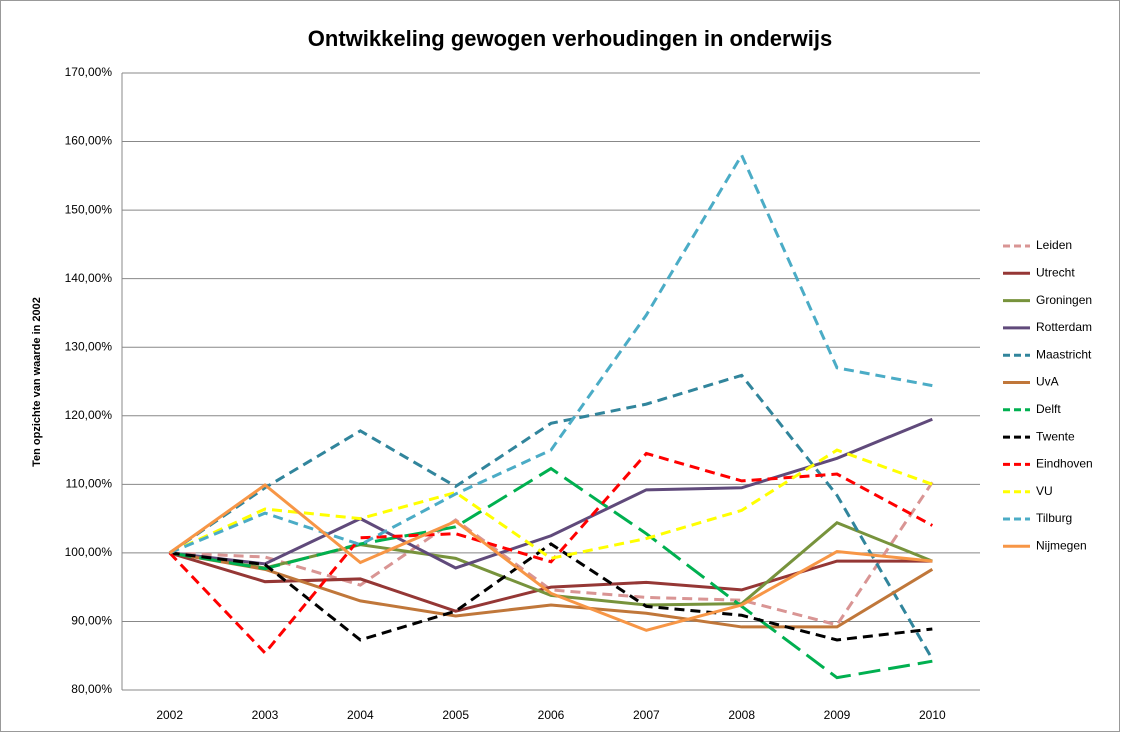 The image size is (1121, 738). What do you see at coordinates (89, 278) in the screenshot?
I see `y-tick-label: 140,00%` at bounding box center [89, 278].